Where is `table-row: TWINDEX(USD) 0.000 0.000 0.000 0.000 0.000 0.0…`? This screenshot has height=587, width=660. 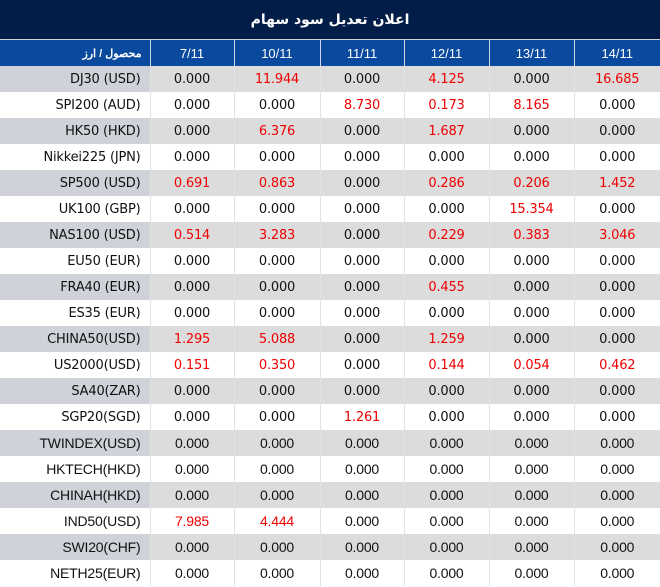 table-row: TWINDEX(USD) 0.000 0.000 0.000 0.000 0.000 0.0… is located at coordinates (330, 443).